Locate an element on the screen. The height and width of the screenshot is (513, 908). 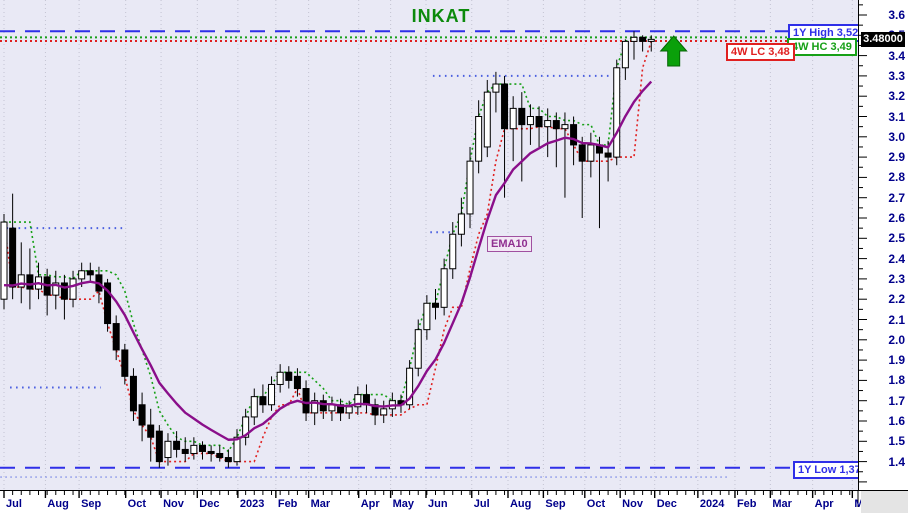
chart-title: INKAT is located at coordinates (441, 16).